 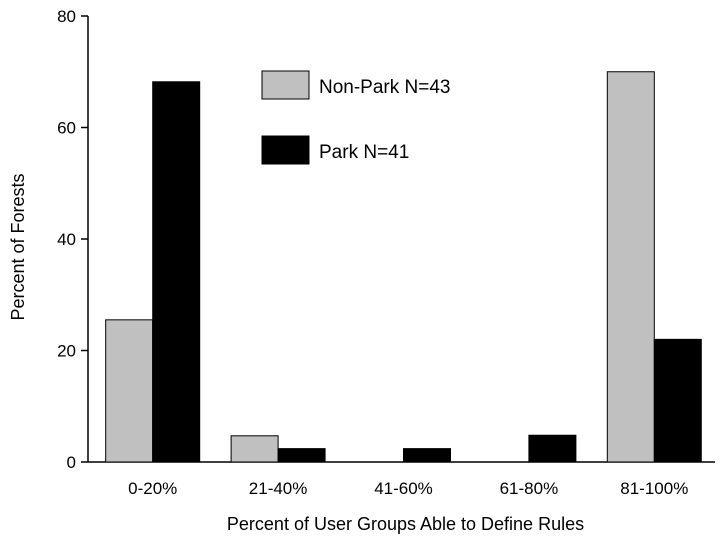 I want to click on y-tick-label: 40, so click(x=66, y=239).